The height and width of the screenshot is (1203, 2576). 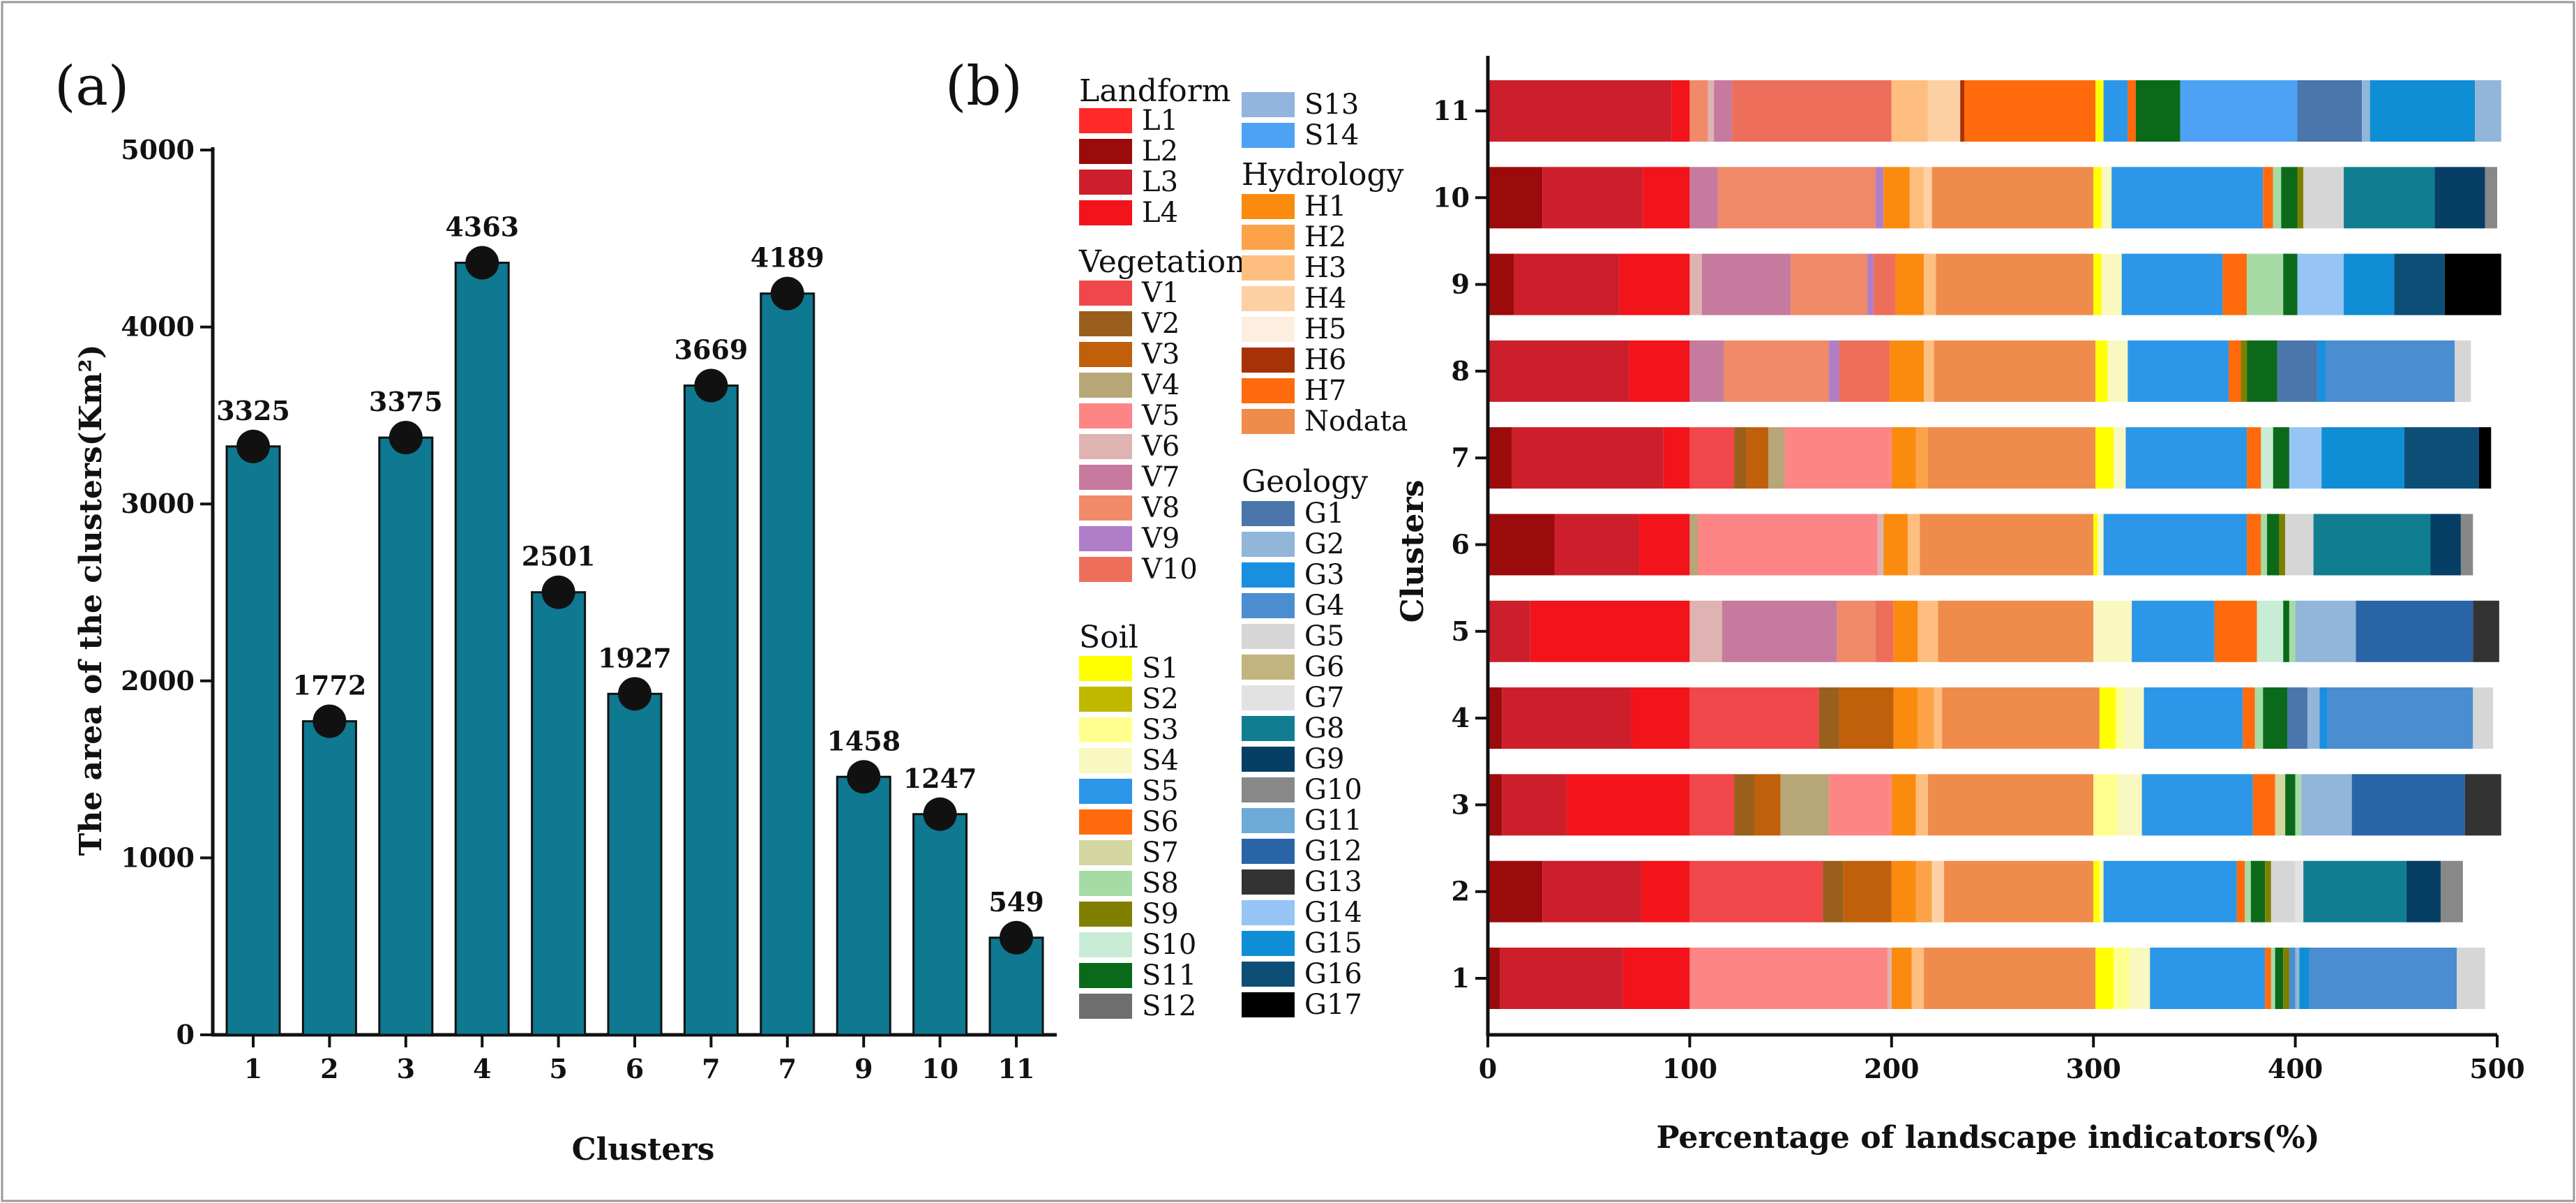 What do you see at coordinates (330, 685) in the screenshot?
I see `a-data-label: 1772` at bounding box center [330, 685].